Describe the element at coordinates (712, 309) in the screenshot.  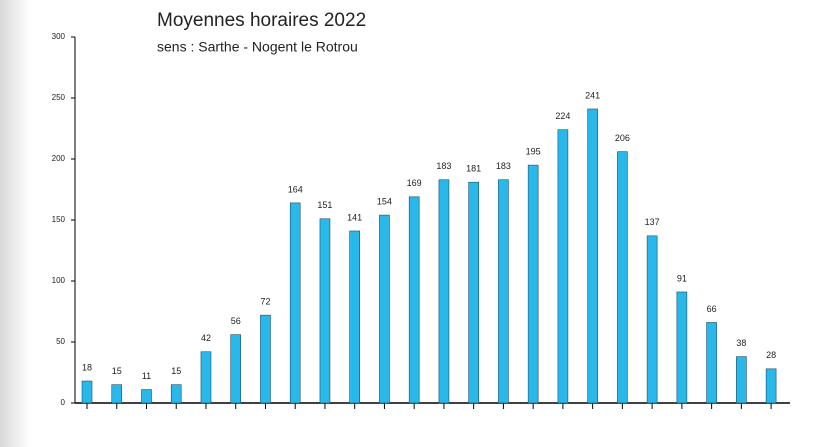
I see `value-label: 66` at that location.